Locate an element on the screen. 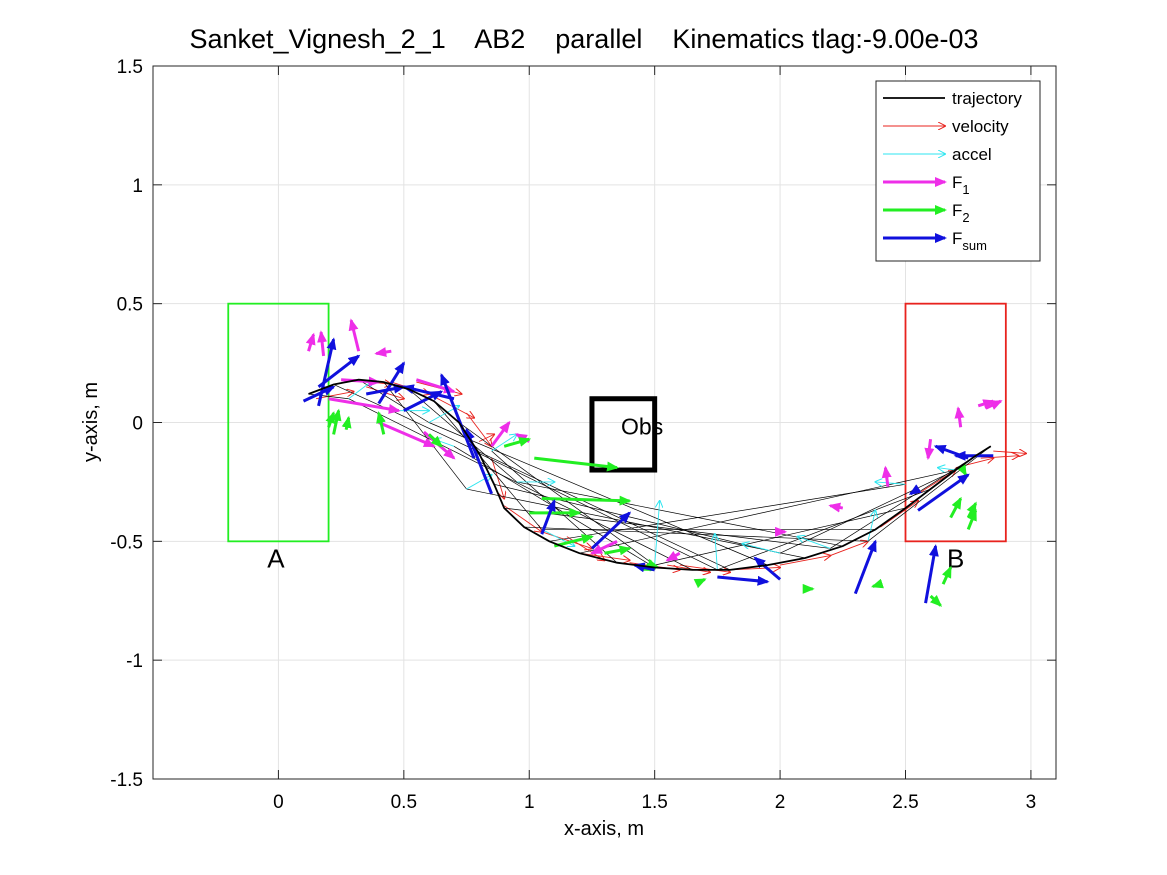 The image size is (1167, 875). f2-arrows is located at coordinates (651, 507).